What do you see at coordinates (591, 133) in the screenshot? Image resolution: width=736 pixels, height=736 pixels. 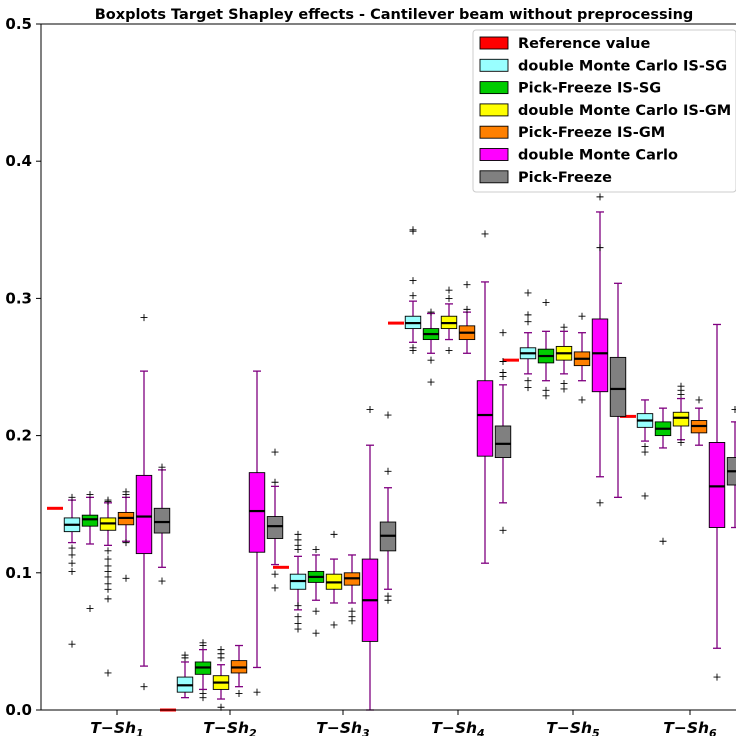 I see `legend-label: Pick-Freeze IS-GM` at bounding box center [591, 133].